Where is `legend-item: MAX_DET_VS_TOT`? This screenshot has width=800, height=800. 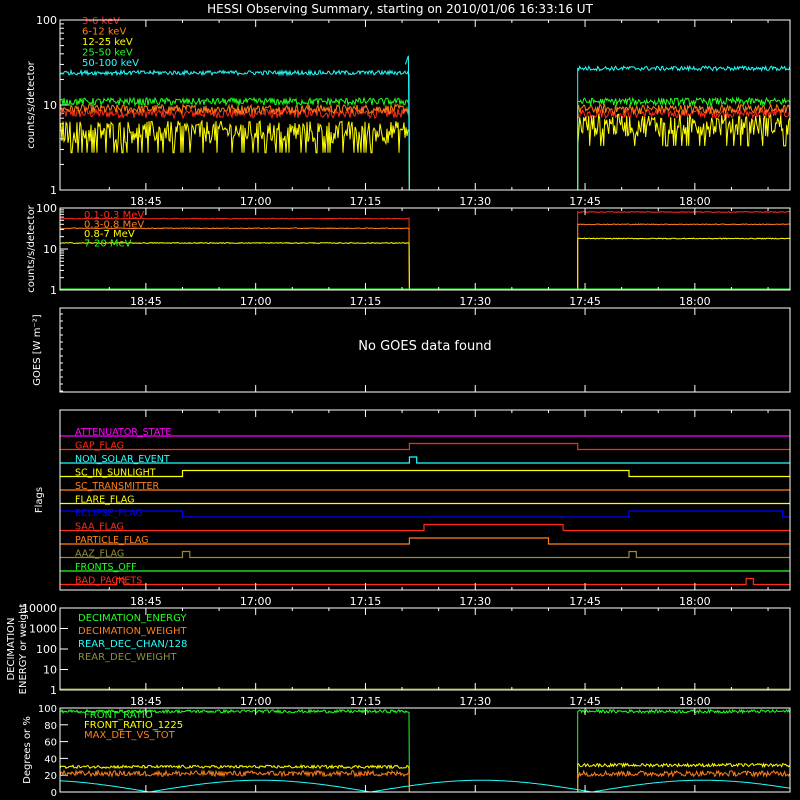
legend-item: MAX_DET_VS_TOT is located at coordinates (130, 735).